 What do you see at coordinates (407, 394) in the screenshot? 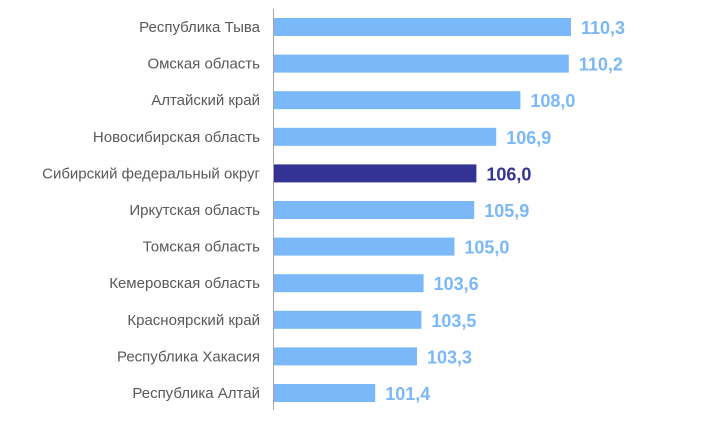
I see `value-label: 101,4` at bounding box center [407, 394].